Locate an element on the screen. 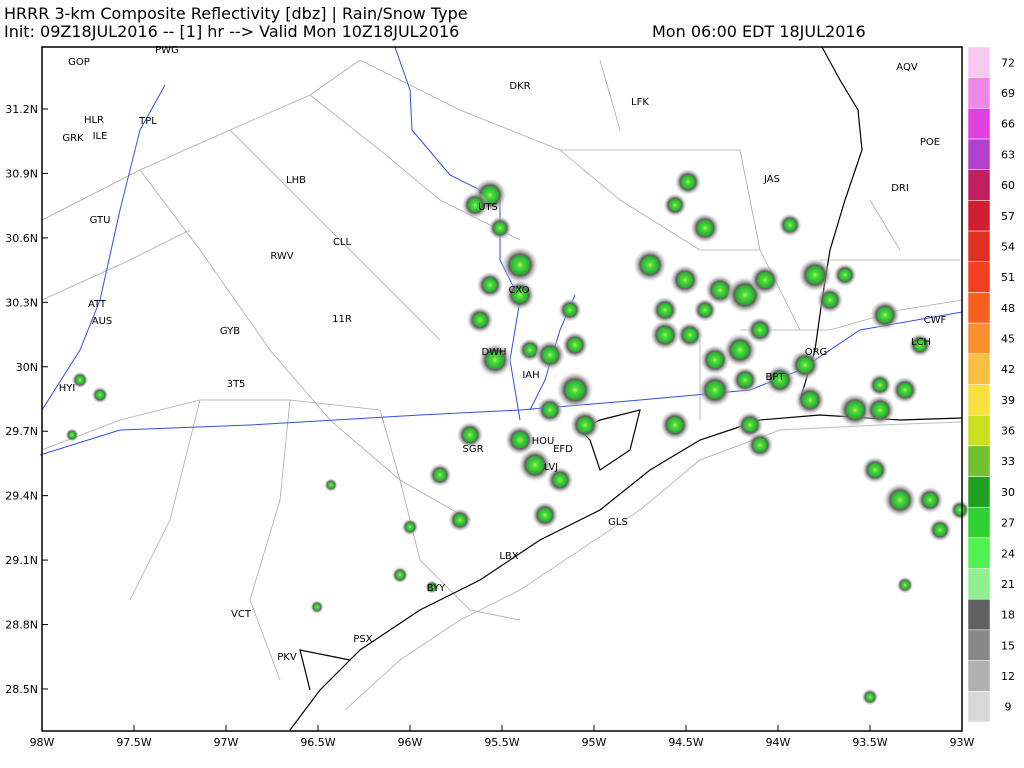 The height and width of the screenshot is (768, 1024). station-label: DKR is located at coordinates (519, 86).